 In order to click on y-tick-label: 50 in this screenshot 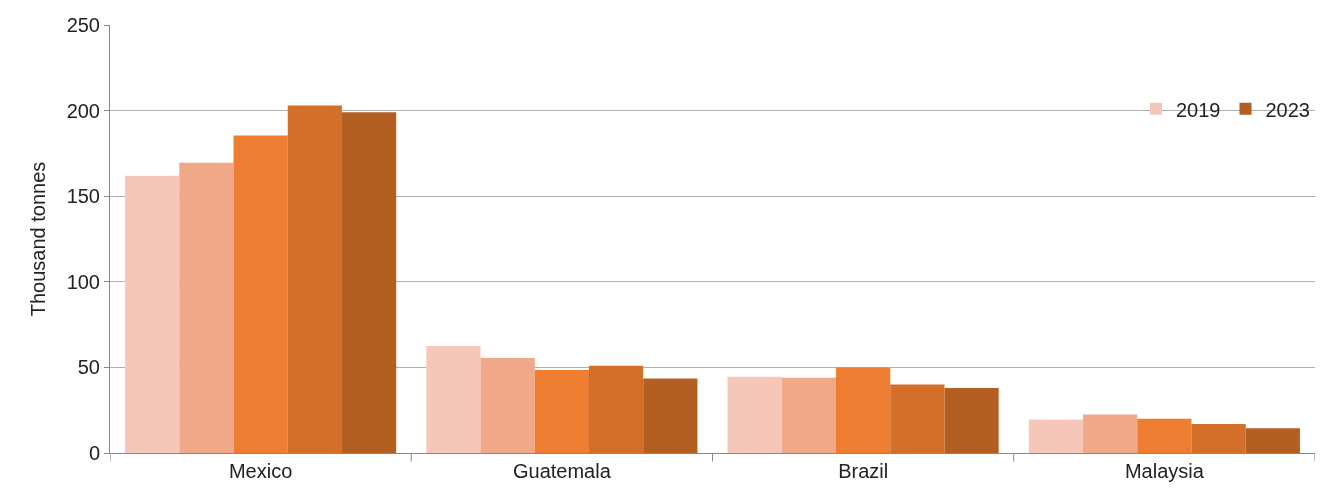, I will do `click(88, 367)`.